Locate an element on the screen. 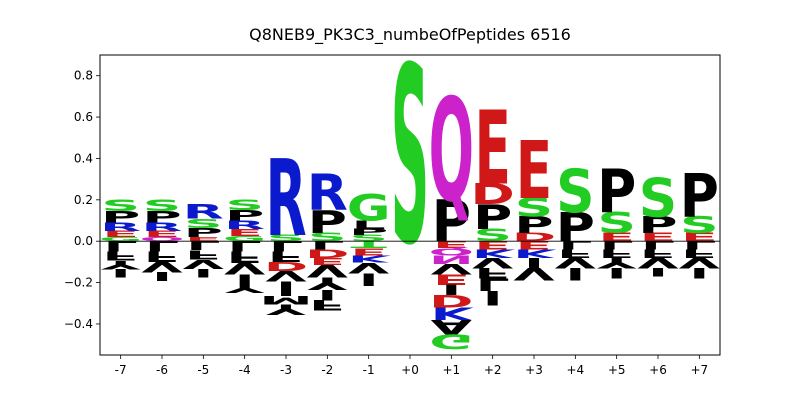  x-tick-label: +0 is located at coordinates (410, 370).